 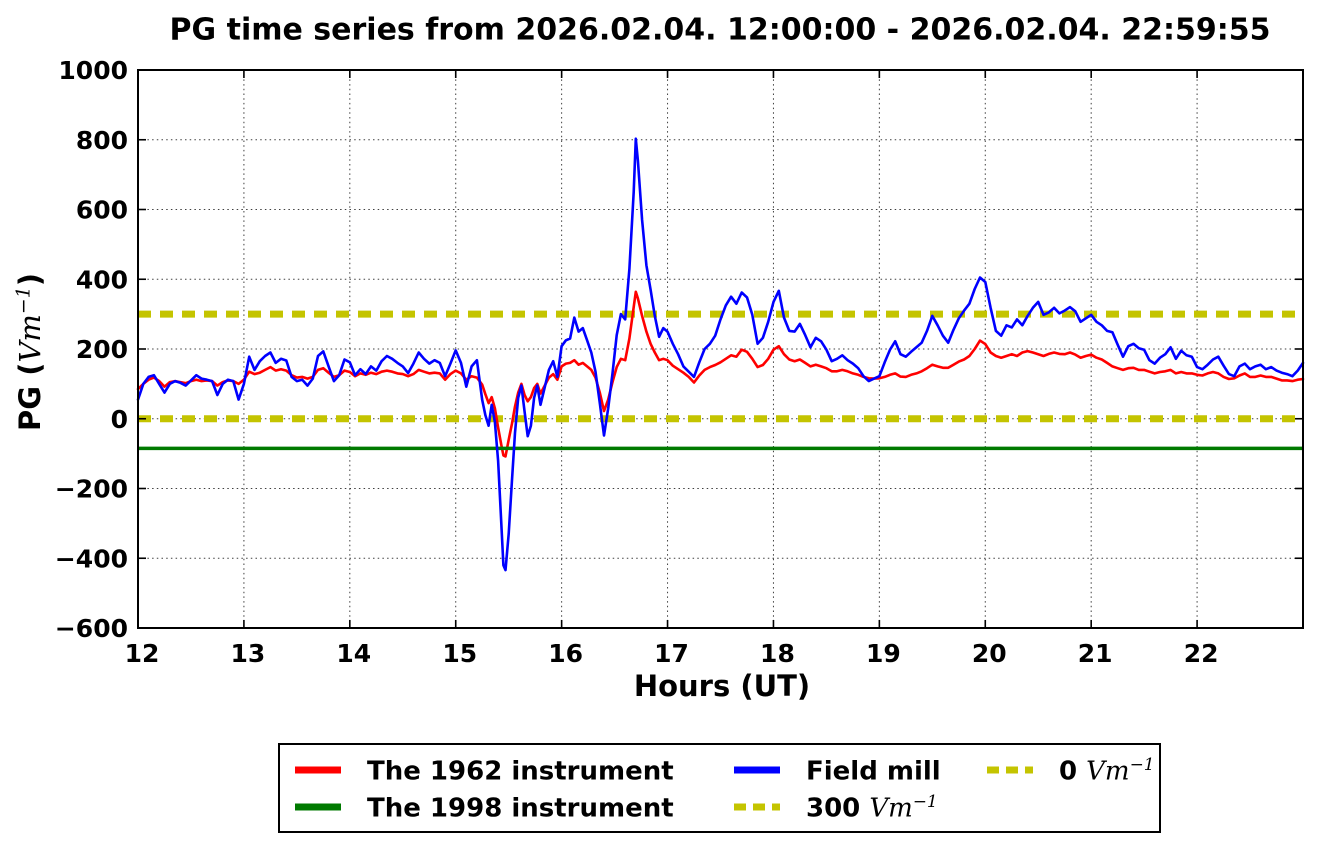 What do you see at coordinates (989, 653) in the screenshot?
I see `x-tick-label: 20` at bounding box center [989, 653].